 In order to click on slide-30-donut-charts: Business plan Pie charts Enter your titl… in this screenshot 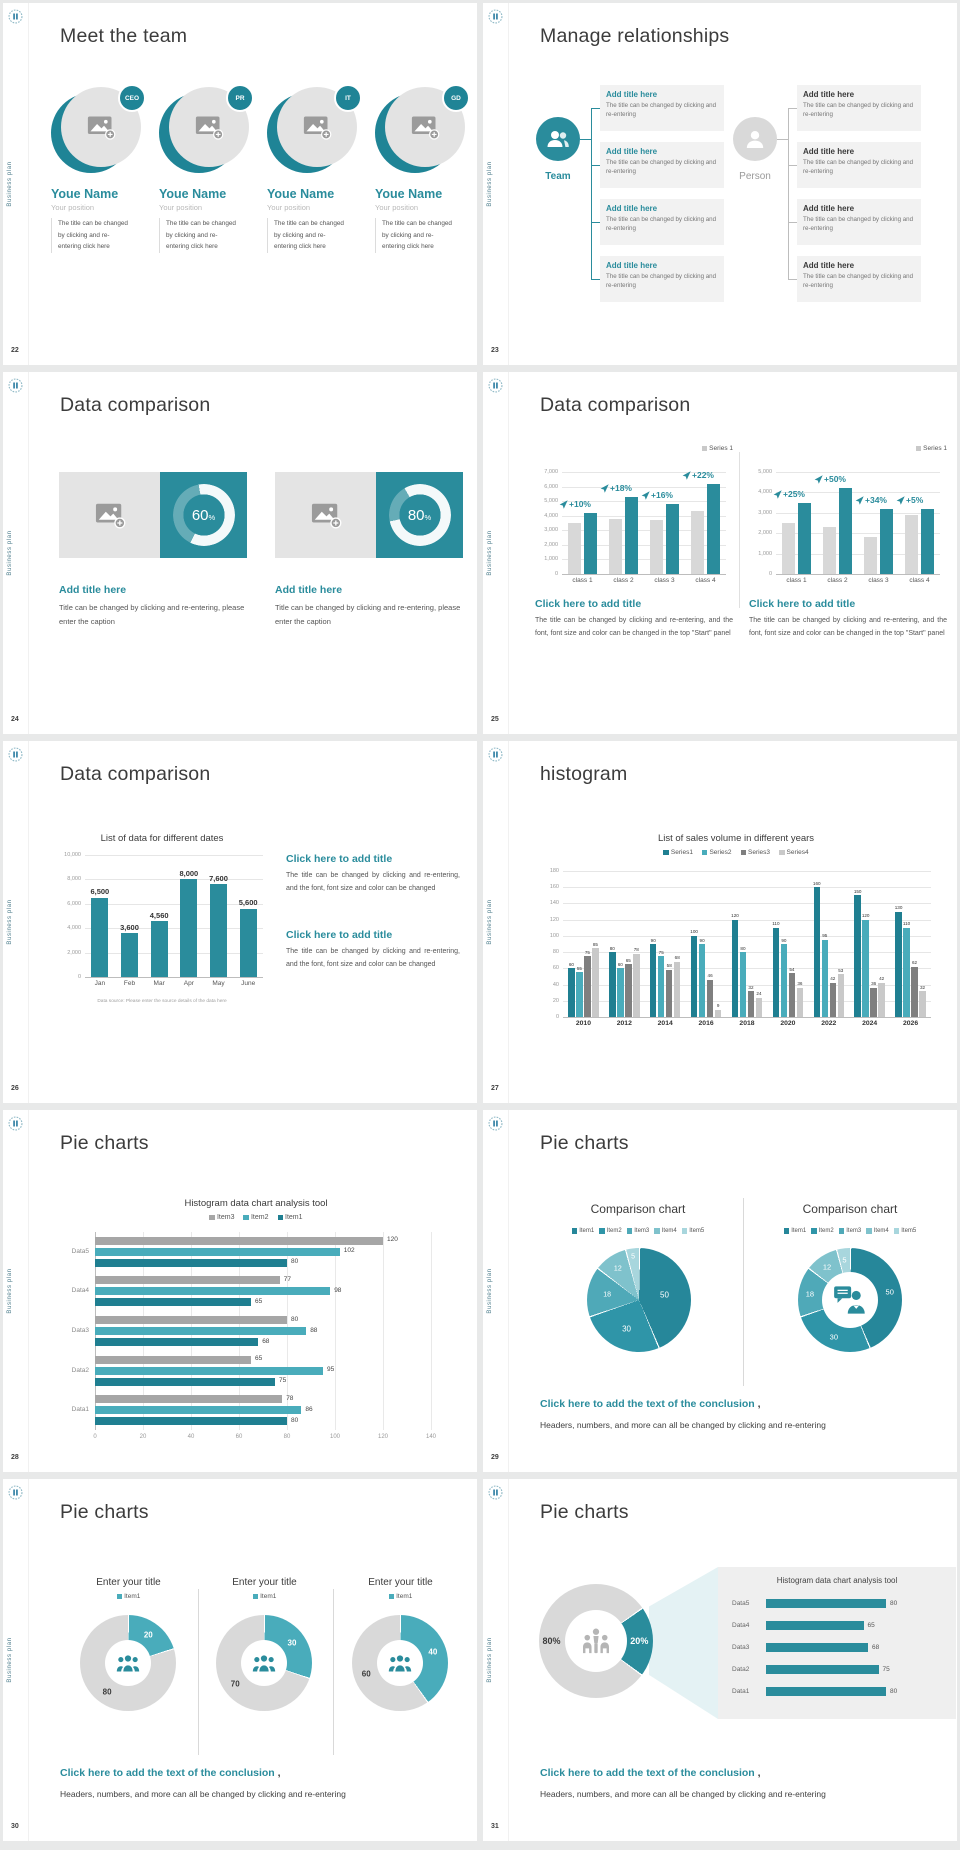, I will do `click(240, 1660)`.